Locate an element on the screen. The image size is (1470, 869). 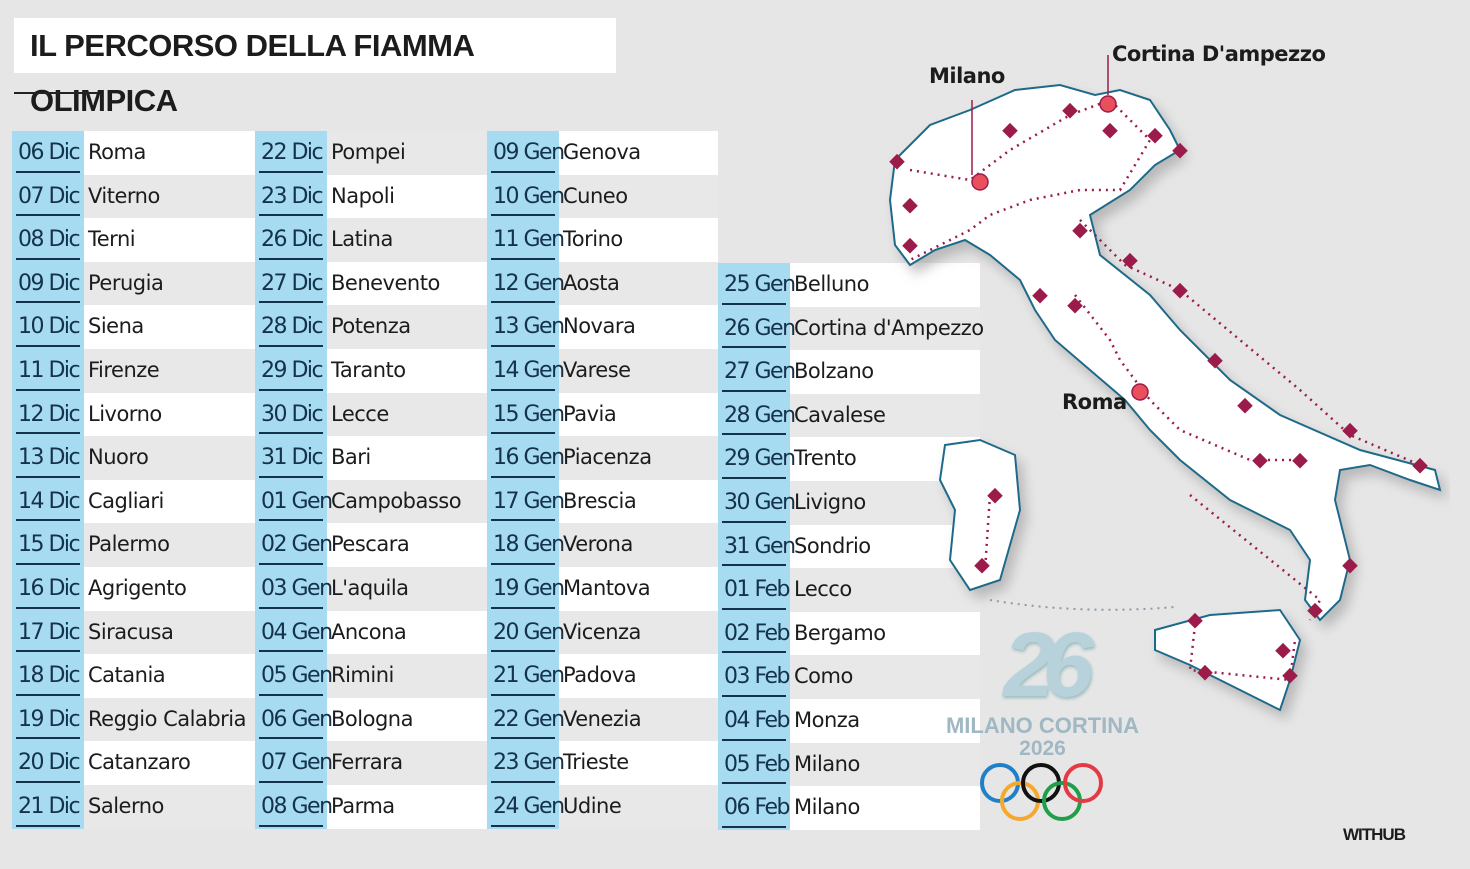
stage-date: 03 Feb is located at coordinates (754, 677).